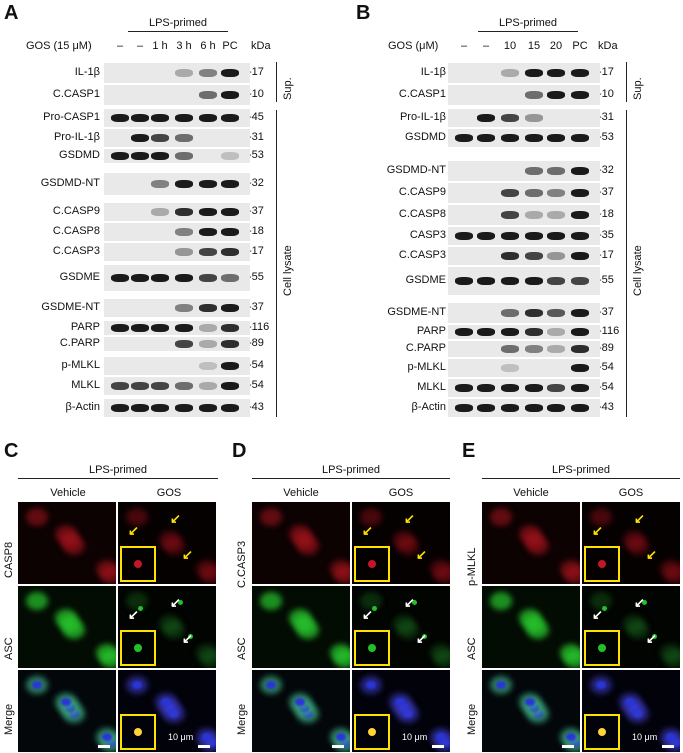 This screenshot has width=683, height=753. Describe the element at coordinates (79, 343) in the screenshot. I see `blot-row-label: C.PARP` at that location.